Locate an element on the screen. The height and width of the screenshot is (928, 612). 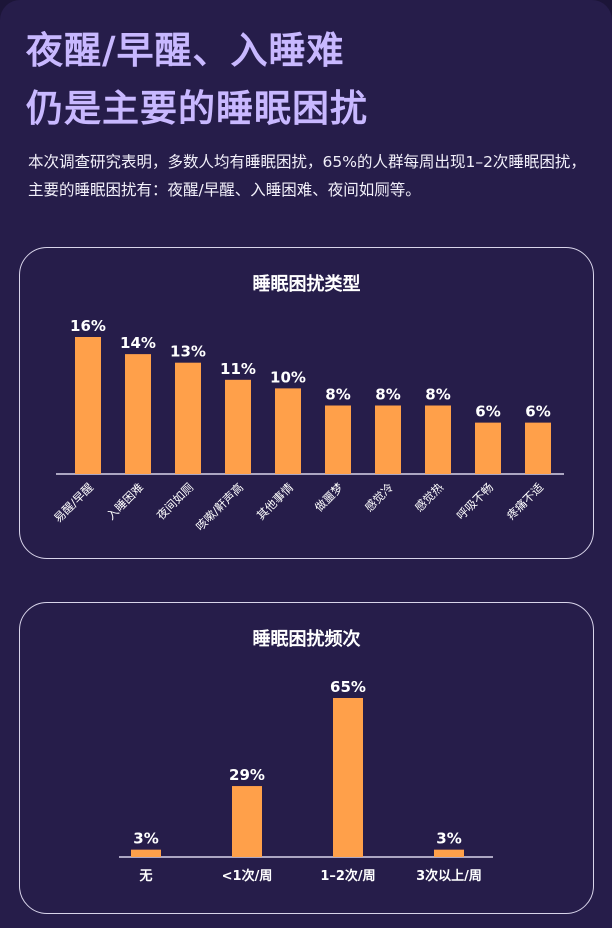
x-tick-label: 夜间如厕 is located at coordinates (175, 501).